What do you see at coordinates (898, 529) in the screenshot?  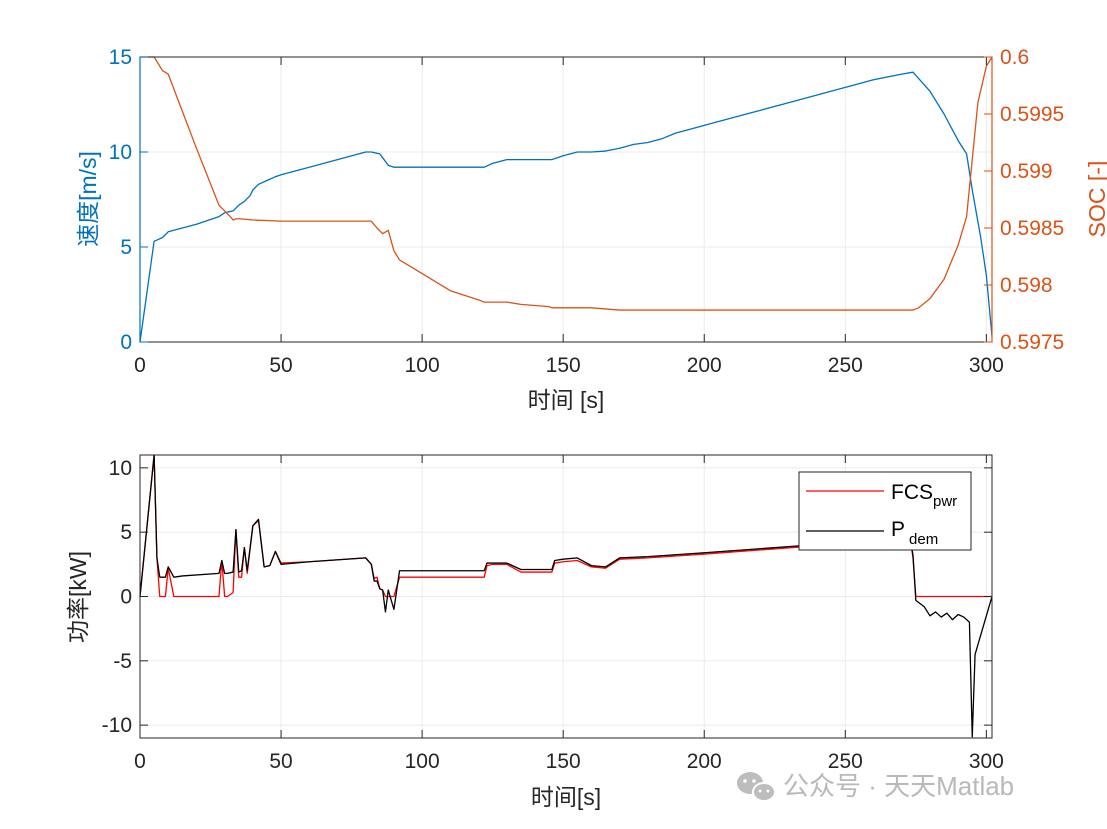 I see `legend-label-pdem-main: P` at bounding box center [898, 529].